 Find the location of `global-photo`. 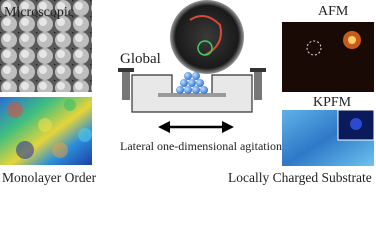

global-photo is located at coordinates (207, 37).